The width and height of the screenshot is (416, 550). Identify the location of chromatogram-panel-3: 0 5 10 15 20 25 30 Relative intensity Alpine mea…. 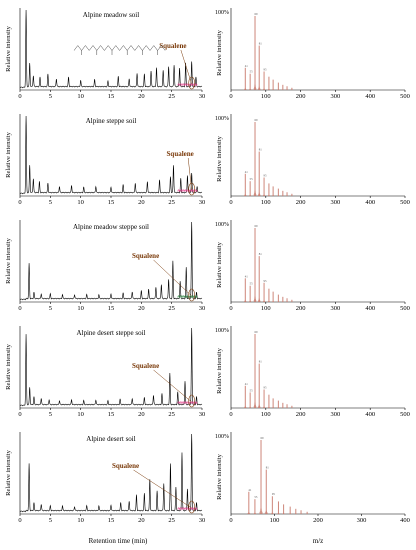
(105, 266).